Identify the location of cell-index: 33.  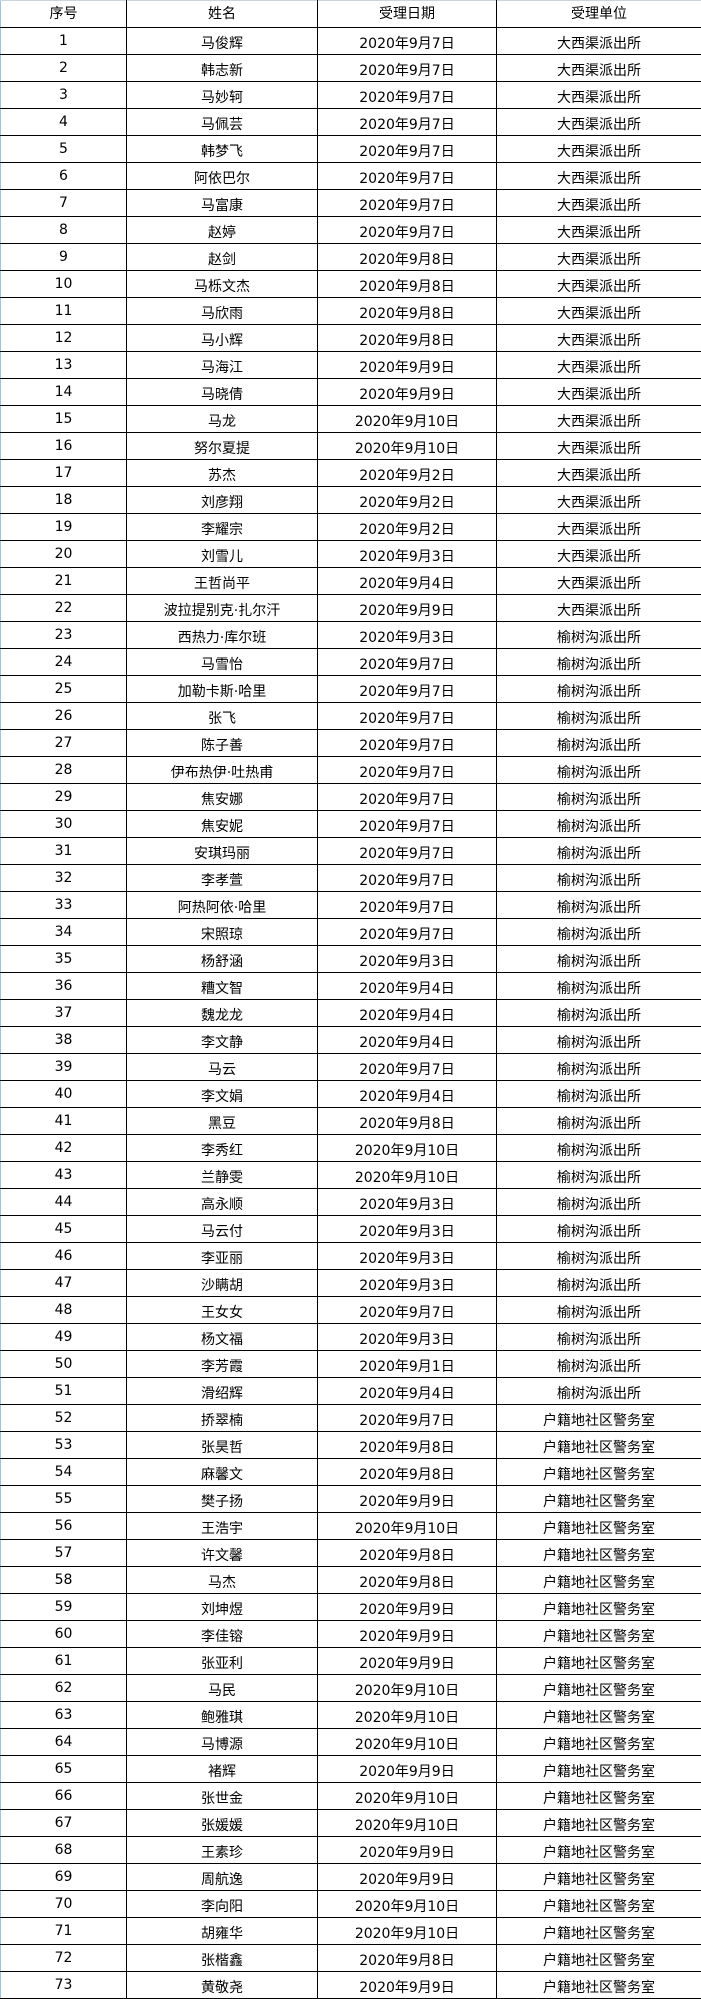
(64, 905).